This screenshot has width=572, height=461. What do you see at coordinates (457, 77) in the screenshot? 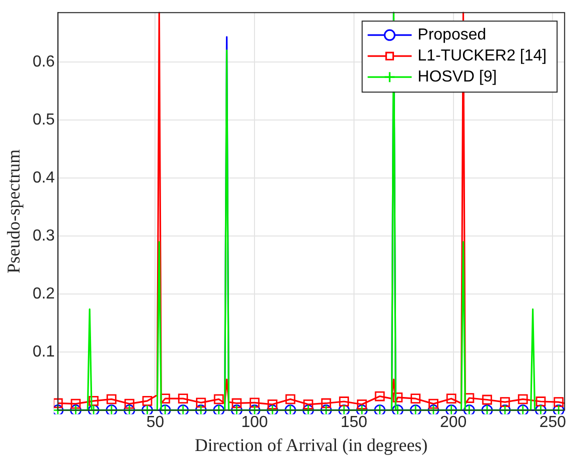
I see `legend-label: HOSVD [9]` at bounding box center [457, 77].